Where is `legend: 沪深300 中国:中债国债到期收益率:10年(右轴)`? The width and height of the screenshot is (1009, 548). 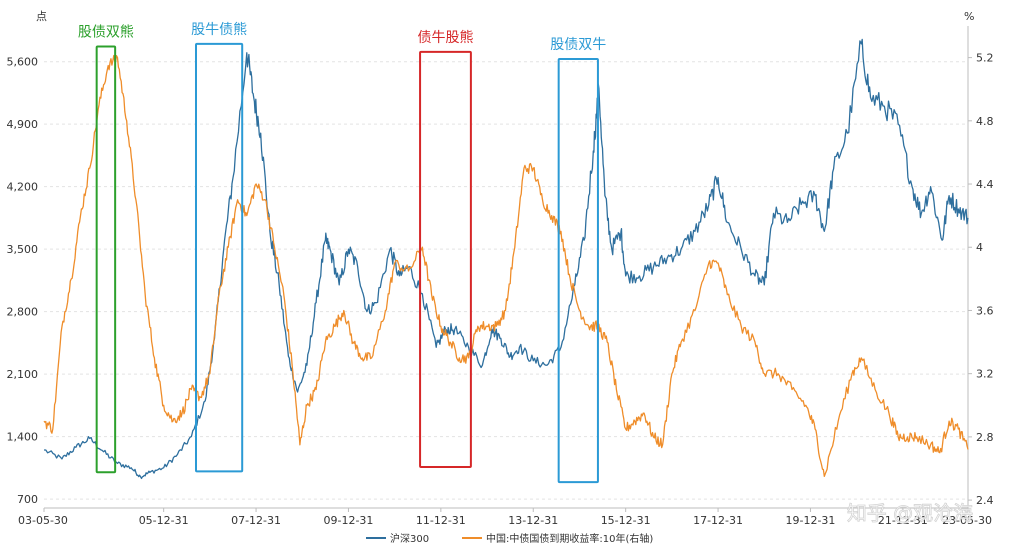
legend: 沪深300 中国:中债国债到期收益率:10年(右轴) is located at coordinates (509, 538).